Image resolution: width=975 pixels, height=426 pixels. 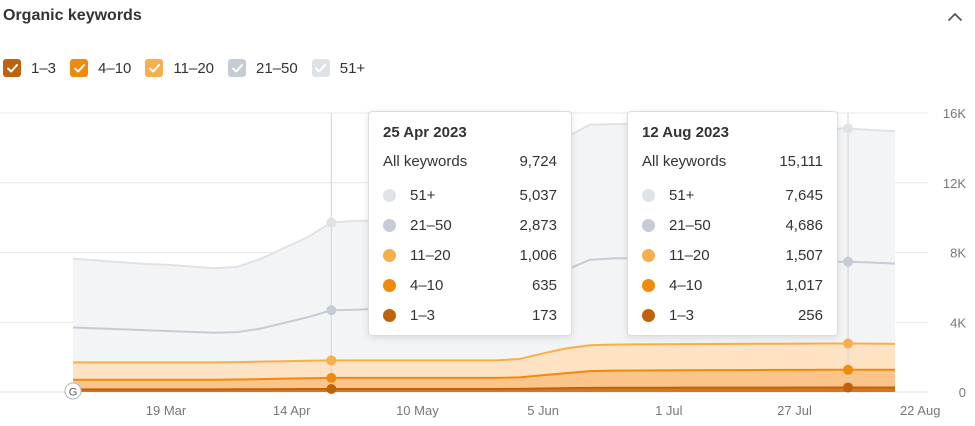 I want to click on tooltip-date: 12 Aug 2023, so click(x=685, y=132).